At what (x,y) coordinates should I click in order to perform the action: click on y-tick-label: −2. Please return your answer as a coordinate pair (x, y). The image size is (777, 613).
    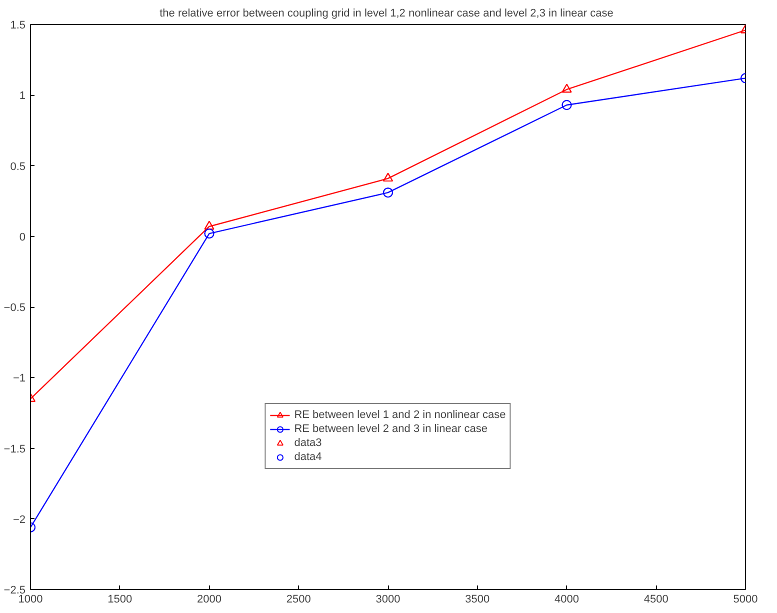
    Looking at the image, I should click on (19, 520).